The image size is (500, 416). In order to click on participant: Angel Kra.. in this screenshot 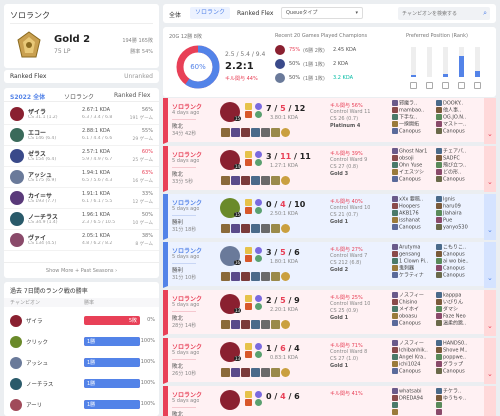, I will do `click(413, 357)`.